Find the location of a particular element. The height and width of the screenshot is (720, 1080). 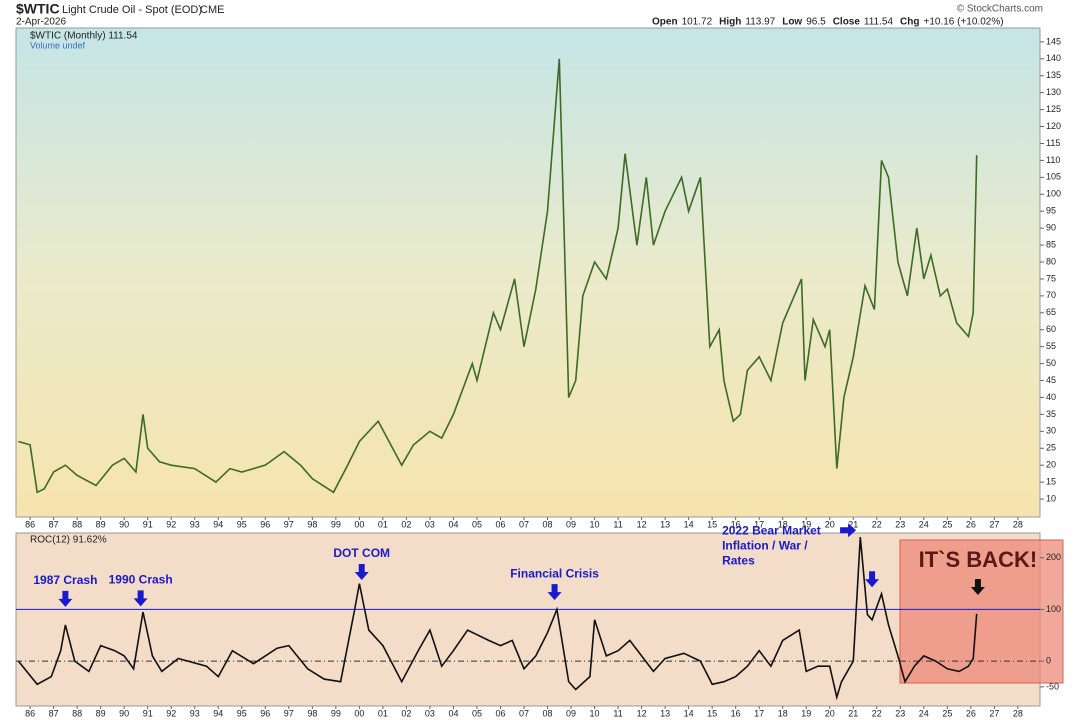

symbol: $WTIC is located at coordinates (38, 9).